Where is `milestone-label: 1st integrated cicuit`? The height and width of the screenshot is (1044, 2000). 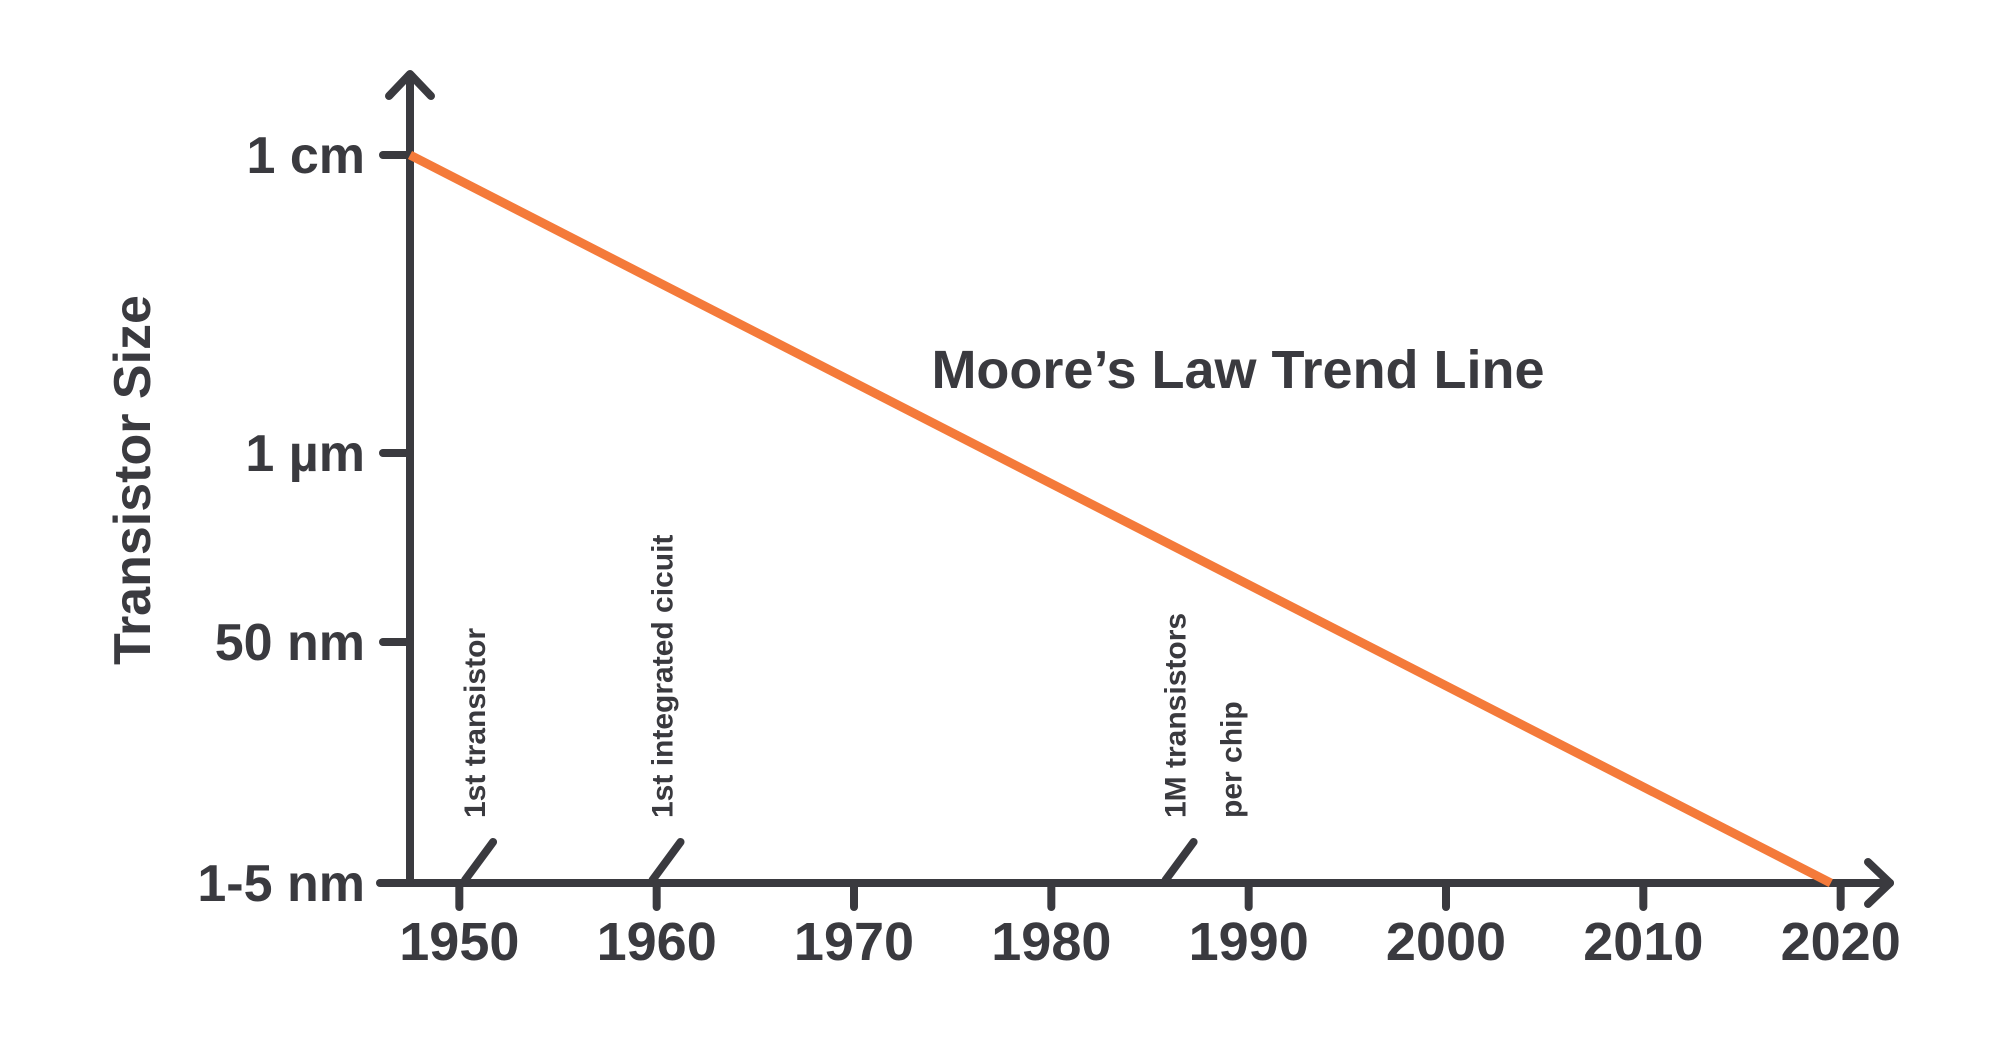 milestone-label: 1st integrated cicuit is located at coordinates (663, 676).